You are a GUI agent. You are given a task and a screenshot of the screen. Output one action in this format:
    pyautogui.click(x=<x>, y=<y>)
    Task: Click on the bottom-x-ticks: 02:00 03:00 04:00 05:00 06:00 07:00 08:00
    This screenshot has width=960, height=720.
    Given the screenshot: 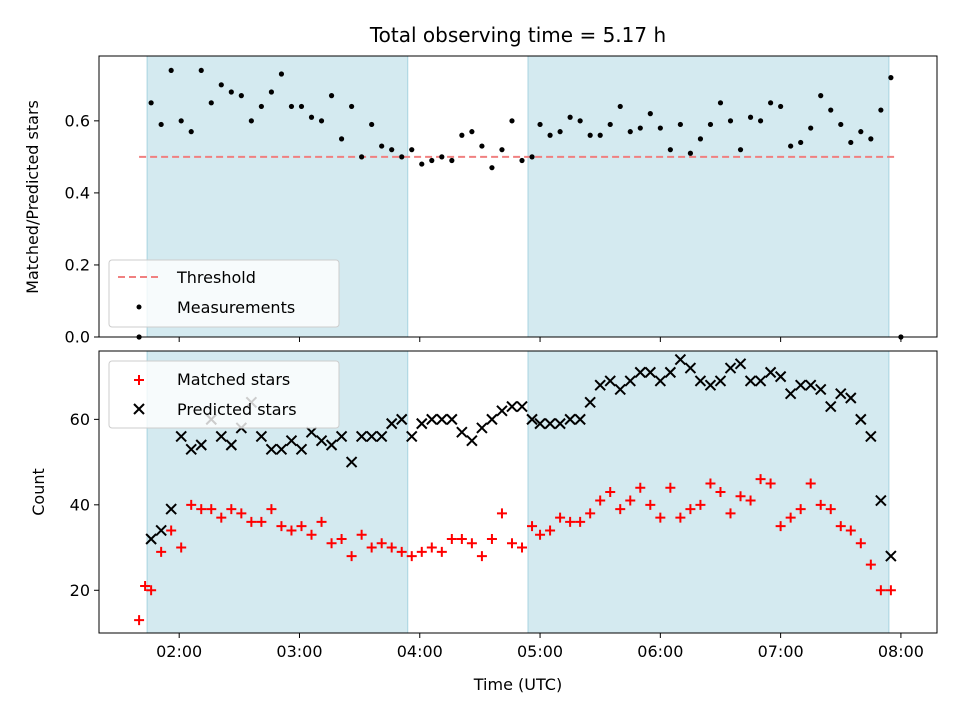 What is the action you would take?
    pyautogui.click(x=540, y=647)
    